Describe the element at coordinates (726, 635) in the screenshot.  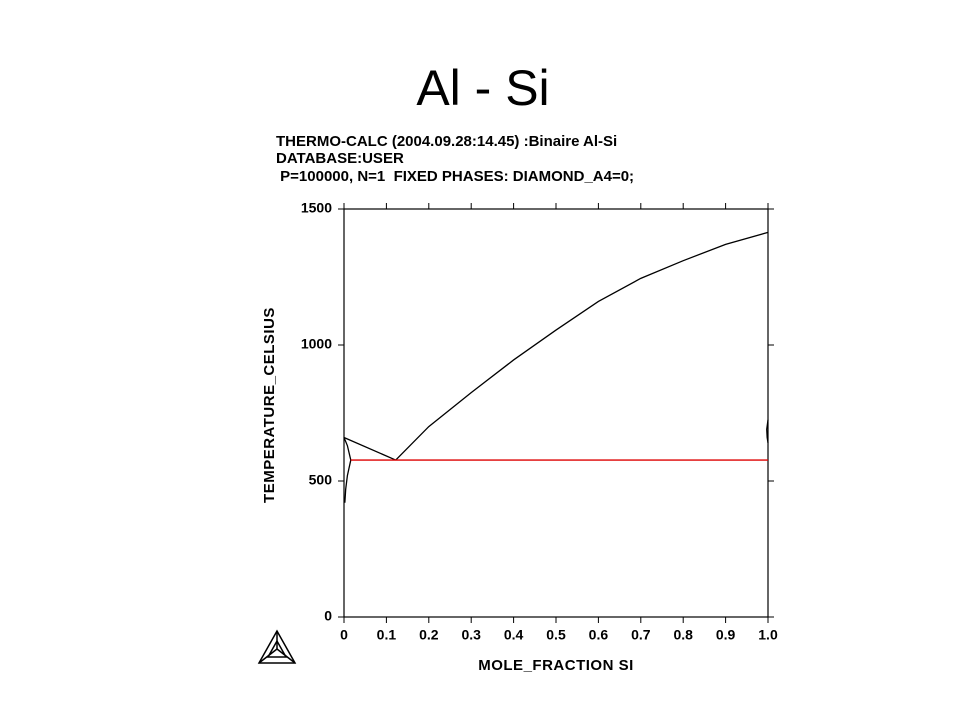
I see `x-tick-label: 0.9` at that location.